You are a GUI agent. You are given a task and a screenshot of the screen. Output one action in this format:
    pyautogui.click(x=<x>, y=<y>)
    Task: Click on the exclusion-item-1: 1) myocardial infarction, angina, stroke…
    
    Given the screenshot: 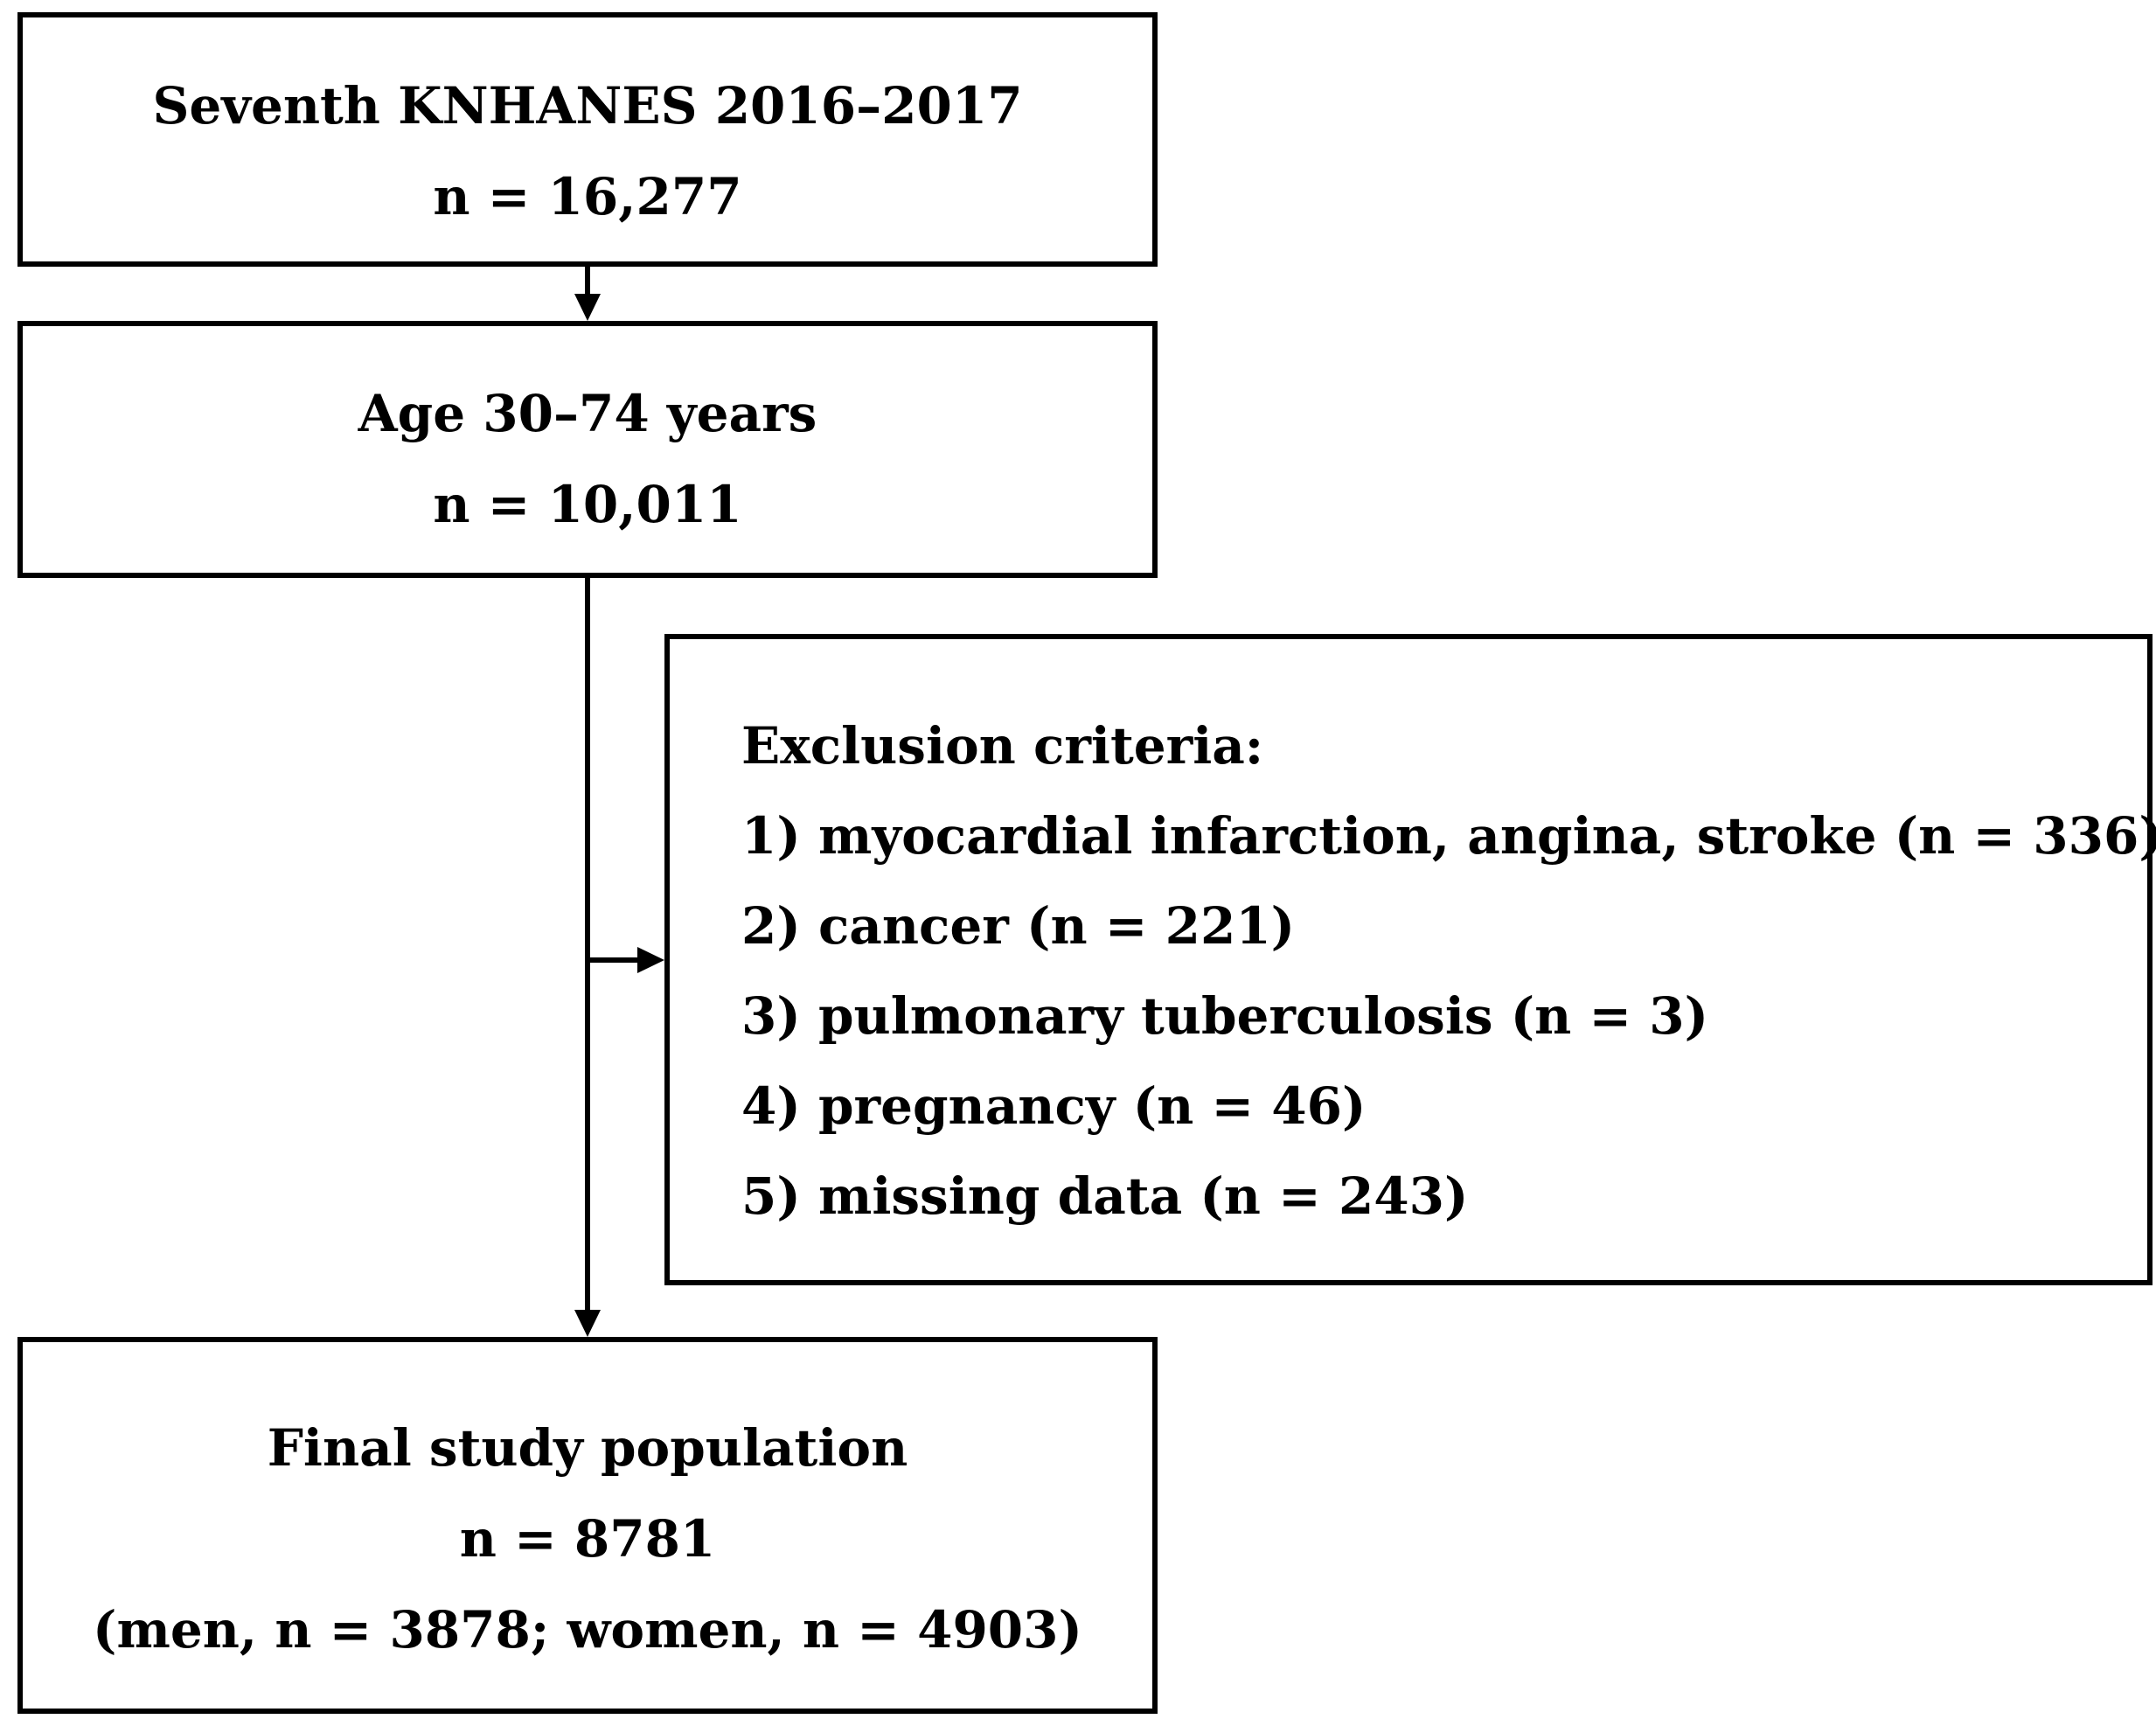 What is the action you would take?
    pyautogui.click(x=1448, y=836)
    